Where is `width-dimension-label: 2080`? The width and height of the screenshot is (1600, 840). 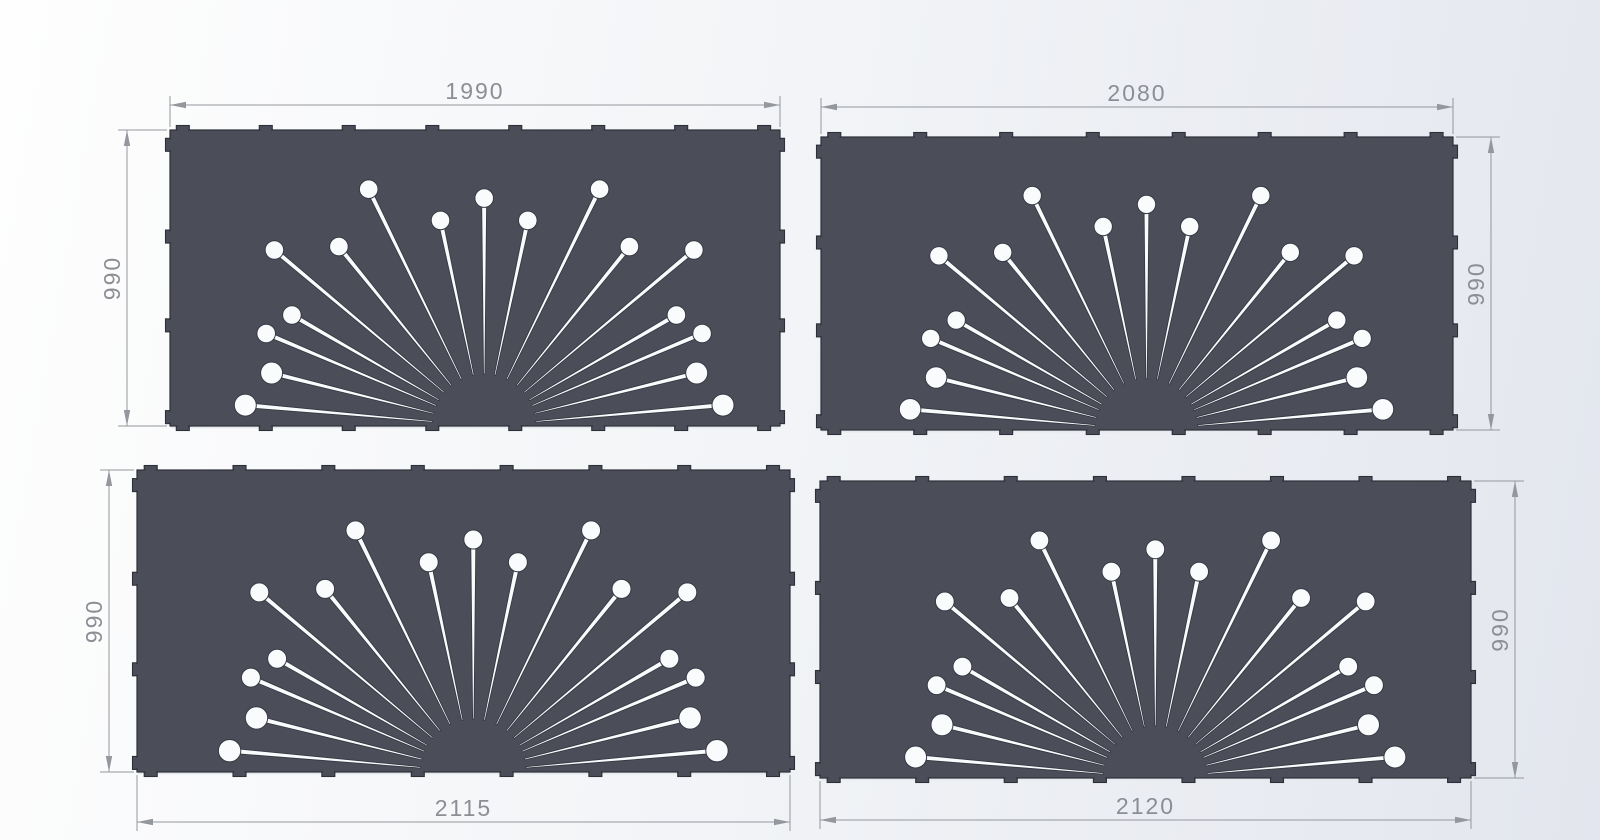
width-dimension-label: 2080 is located at coordinates (1136, 93).